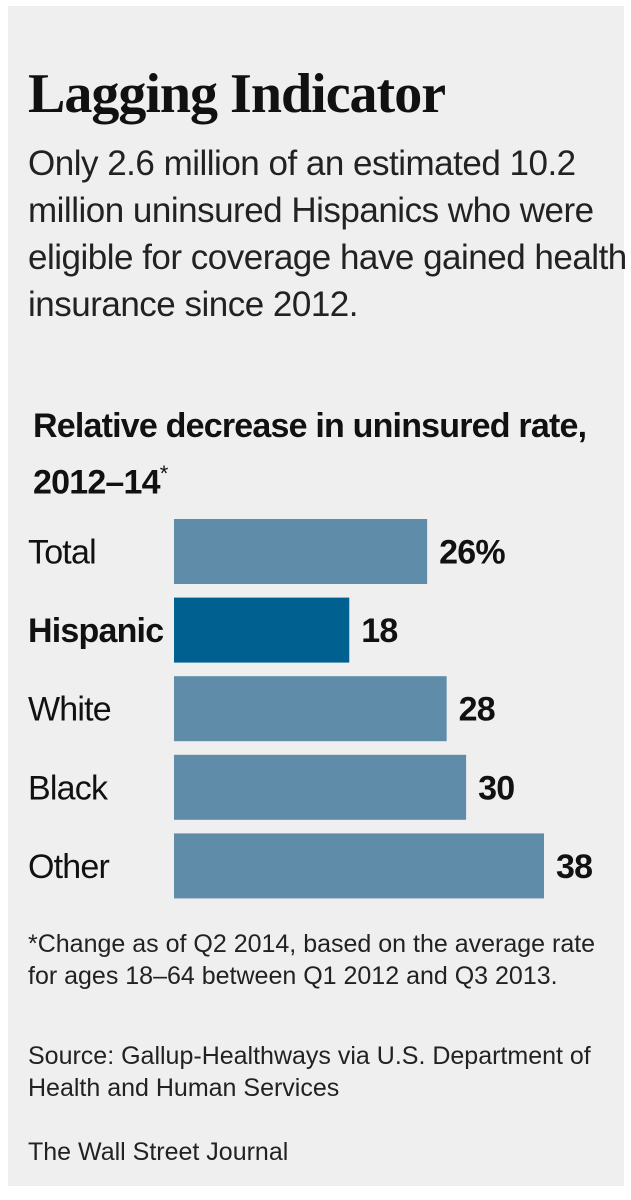 The height and width of the screenshot is (1200, 631). What do you see at coordinates (301, 551) in the screenshot?
I see `bar-total` at bounding box center [301, 551].